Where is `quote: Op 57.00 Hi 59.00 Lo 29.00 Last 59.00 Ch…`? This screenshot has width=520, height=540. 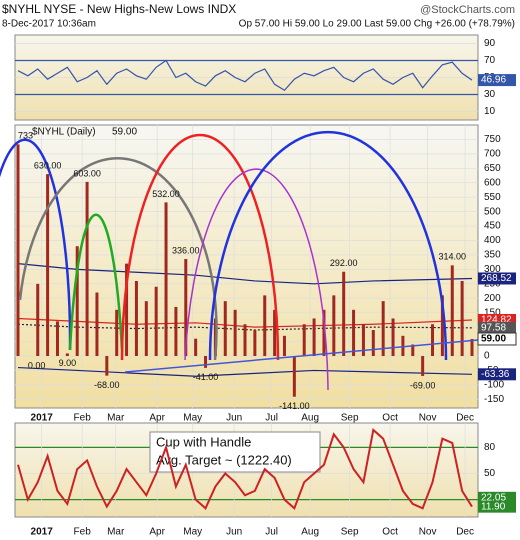
quote: Op 57.00 Hi 59.00 Lo 29.00 Last 59.00 Ch… is located at coordinates (377, 24).